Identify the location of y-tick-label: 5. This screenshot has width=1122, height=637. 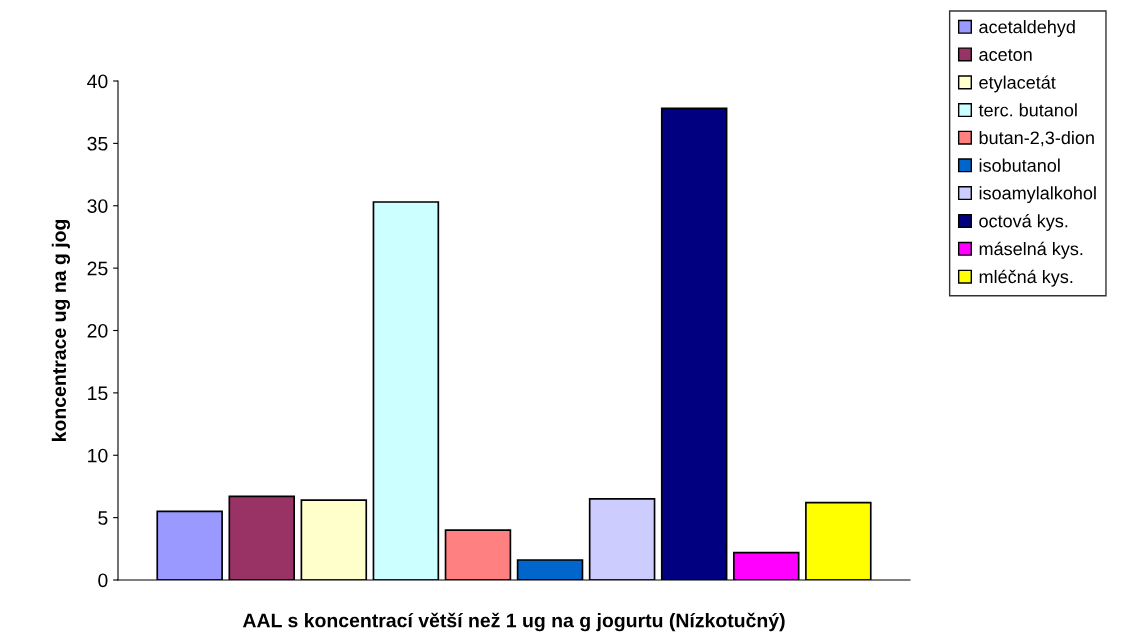
(103, 518).